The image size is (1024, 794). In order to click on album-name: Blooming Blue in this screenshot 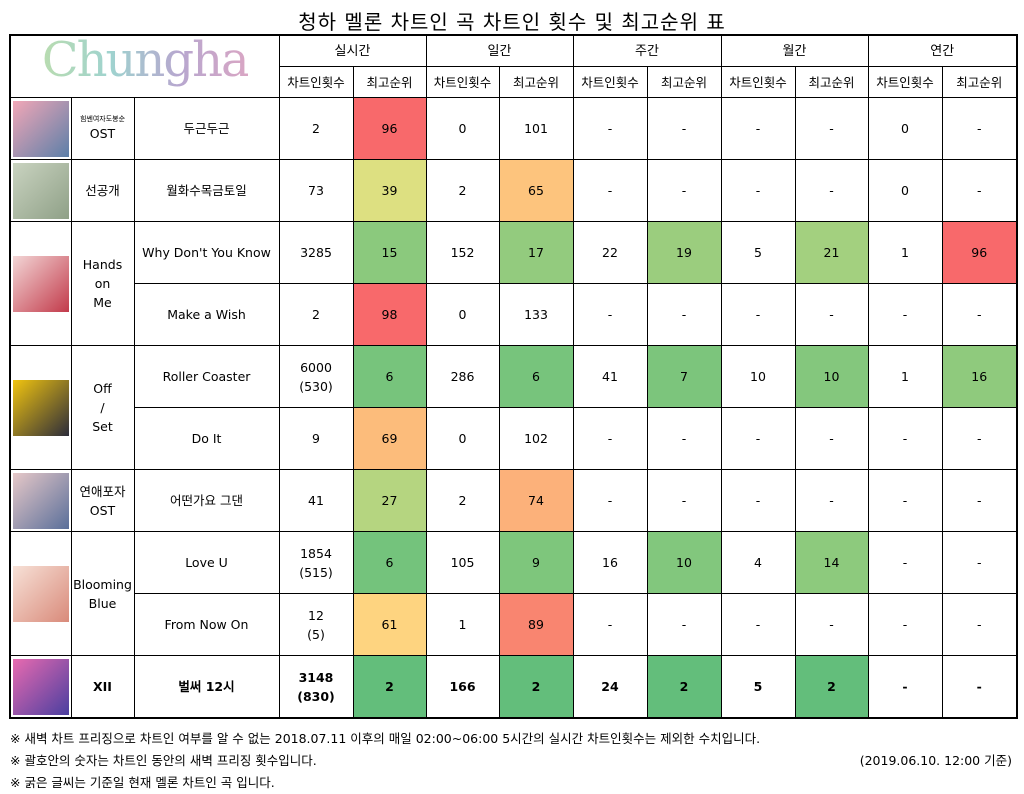, I will do `click(102, 593)`.